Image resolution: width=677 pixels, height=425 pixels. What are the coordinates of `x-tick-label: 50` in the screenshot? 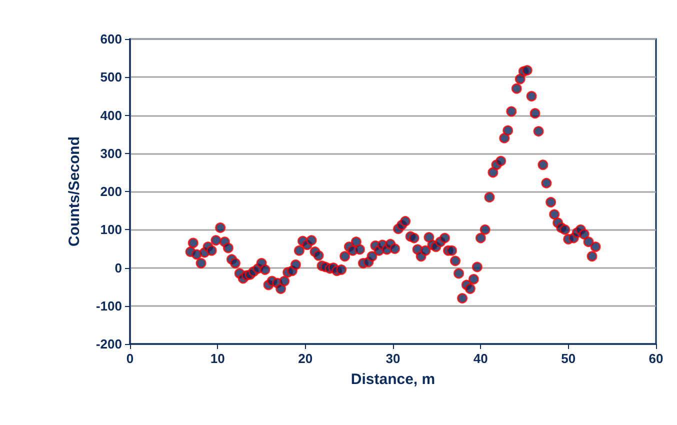 It's located at (568, 358).